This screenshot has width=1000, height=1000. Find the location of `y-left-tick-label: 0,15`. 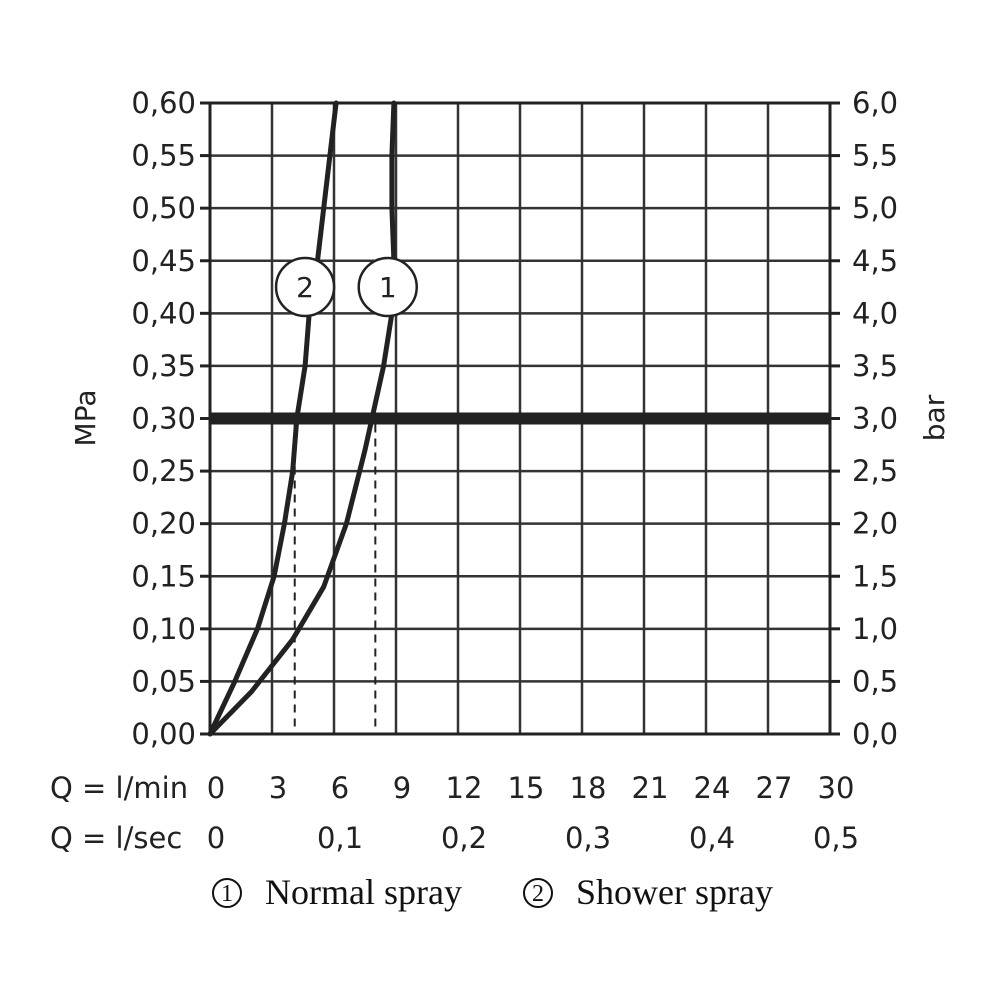

y-left-tick-label: 0,15 is located at coordinates (163, 576).